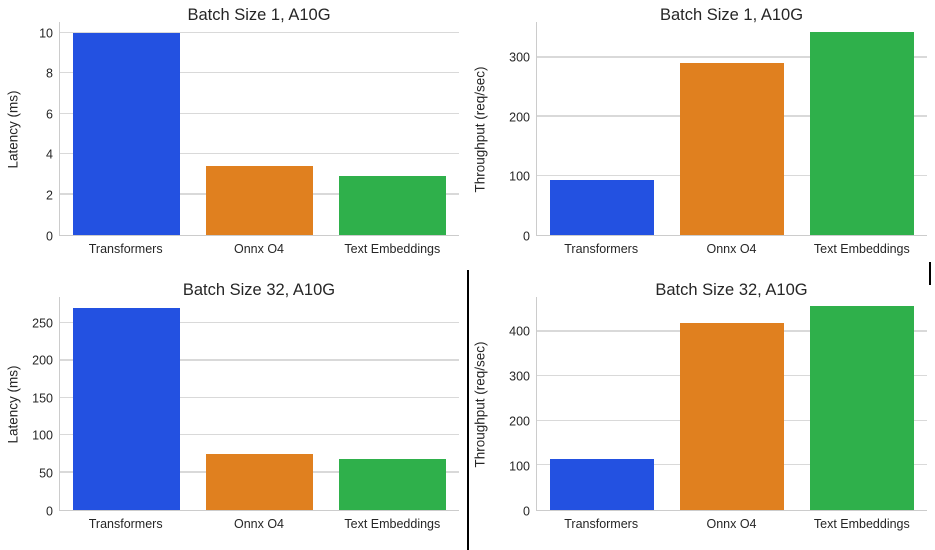 The image size is (935, 550). Describe the element at coordinates (26, 407) in the screenshot. I see `y-axis-ticks: 0 50 100 150 200 250` at that location.